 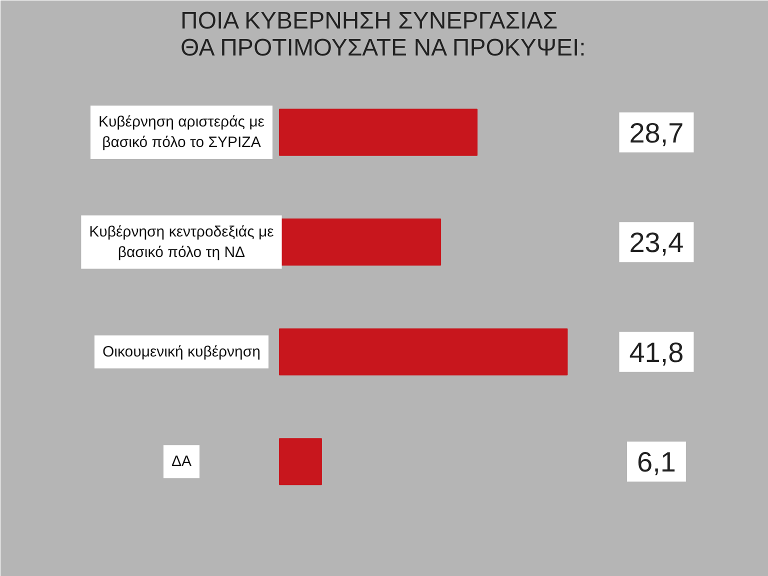 What do you see at coordinates (656, 462) in the screenshot?
I see `data-label: 6,1` at bounding box center [656, 462].